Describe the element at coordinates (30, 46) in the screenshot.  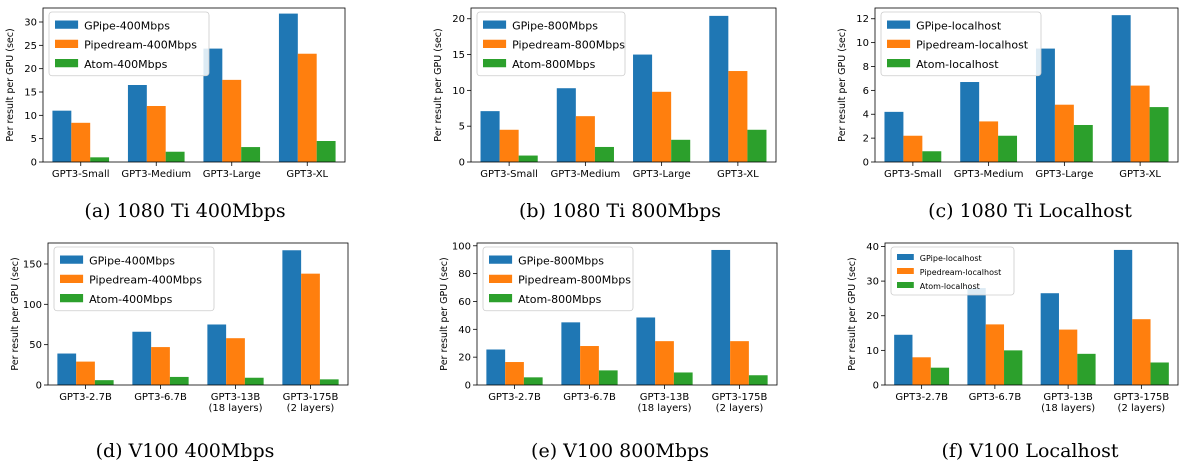
I see `y-tick-label: 25` at that location.